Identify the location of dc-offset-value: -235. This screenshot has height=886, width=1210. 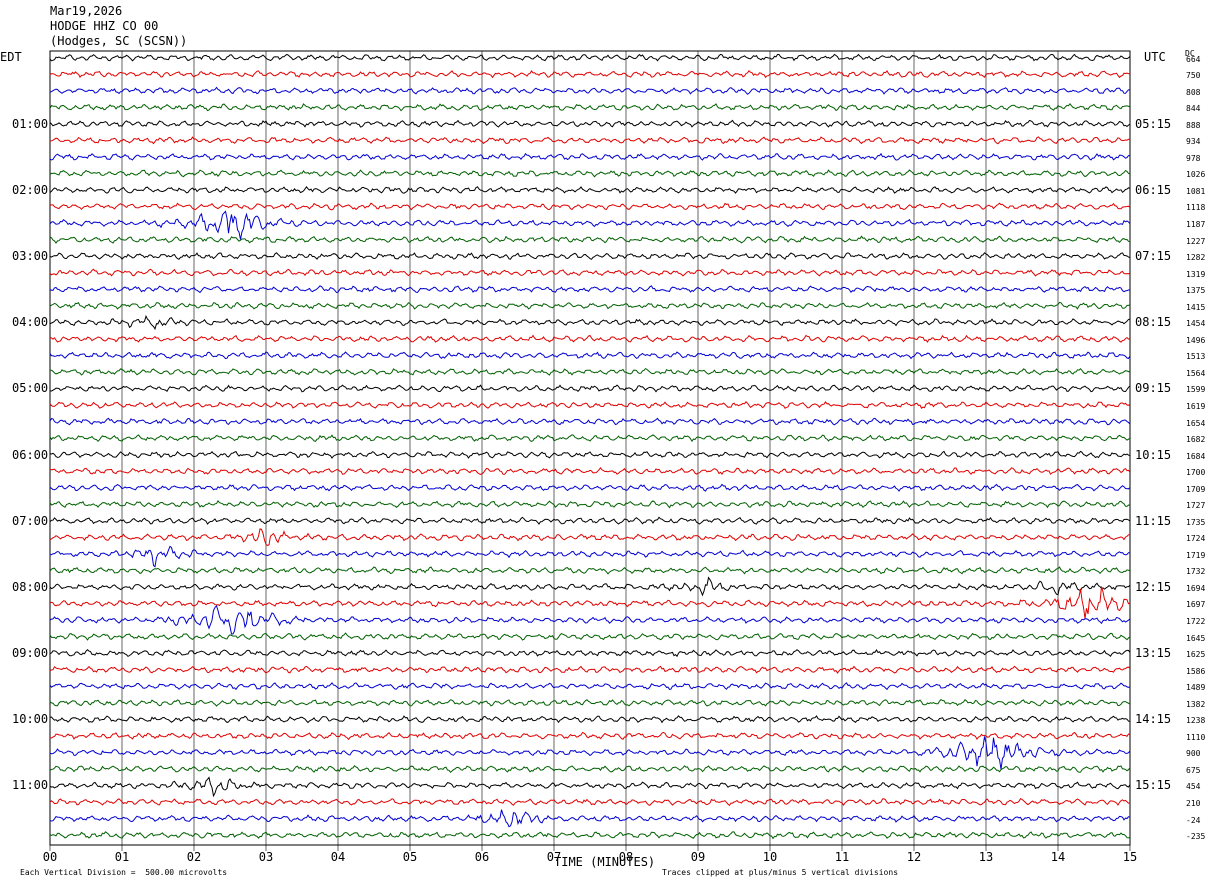
(1196, 837).